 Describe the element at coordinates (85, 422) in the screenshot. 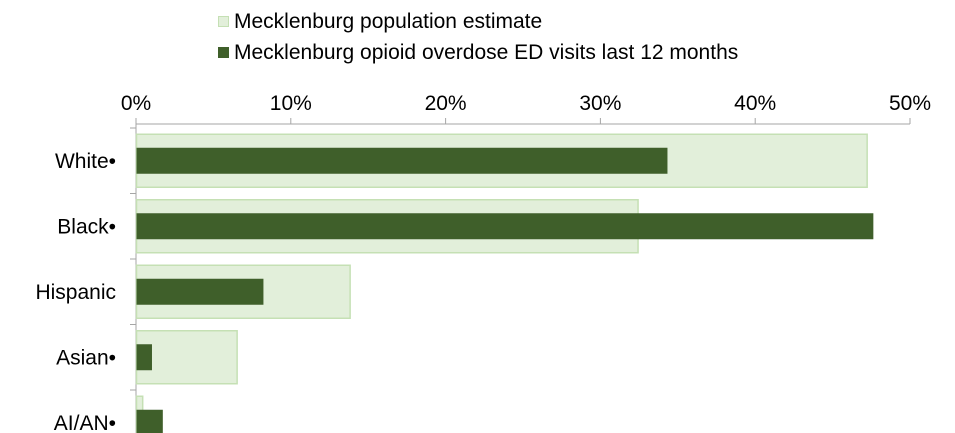

I see `category-label: AI/AN•` at that location.